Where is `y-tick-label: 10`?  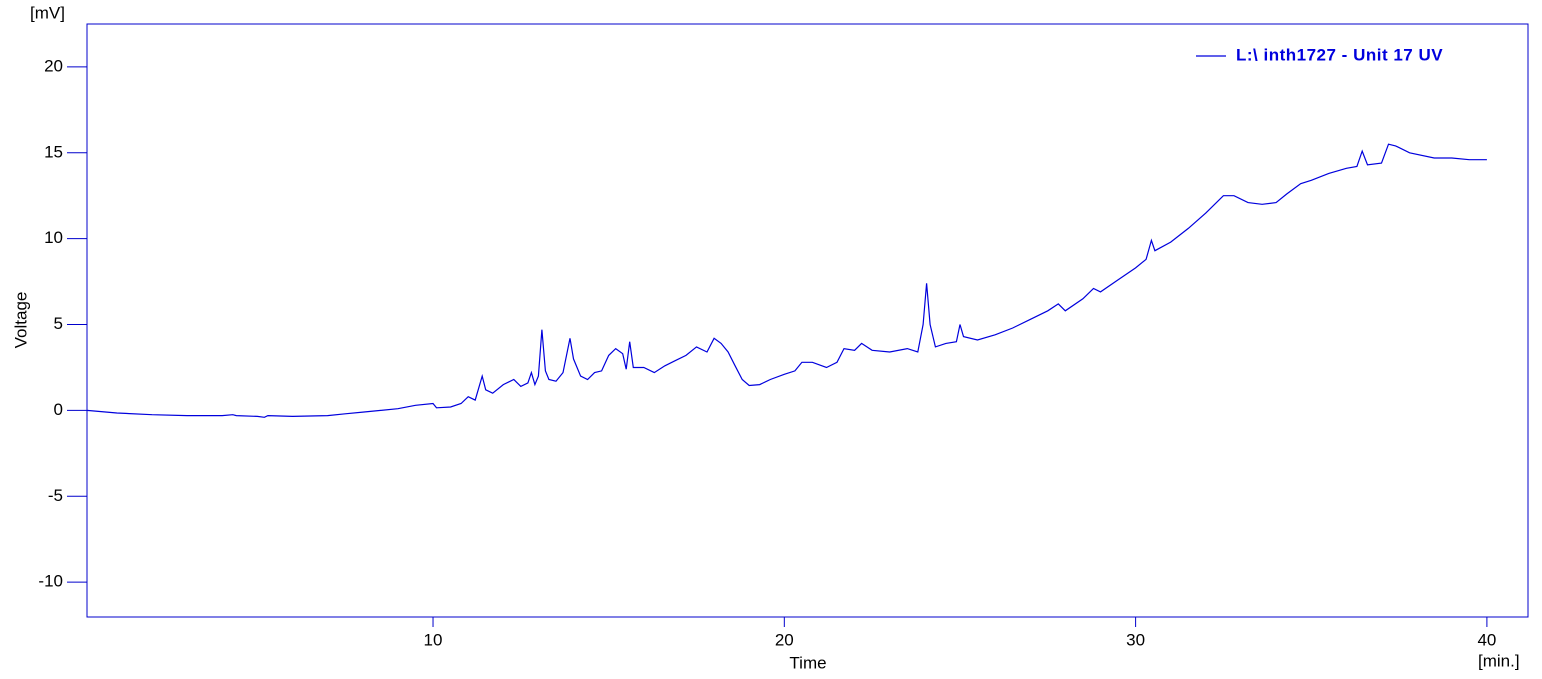
y-tick-label: 10 is located at coordinates (53, 237).